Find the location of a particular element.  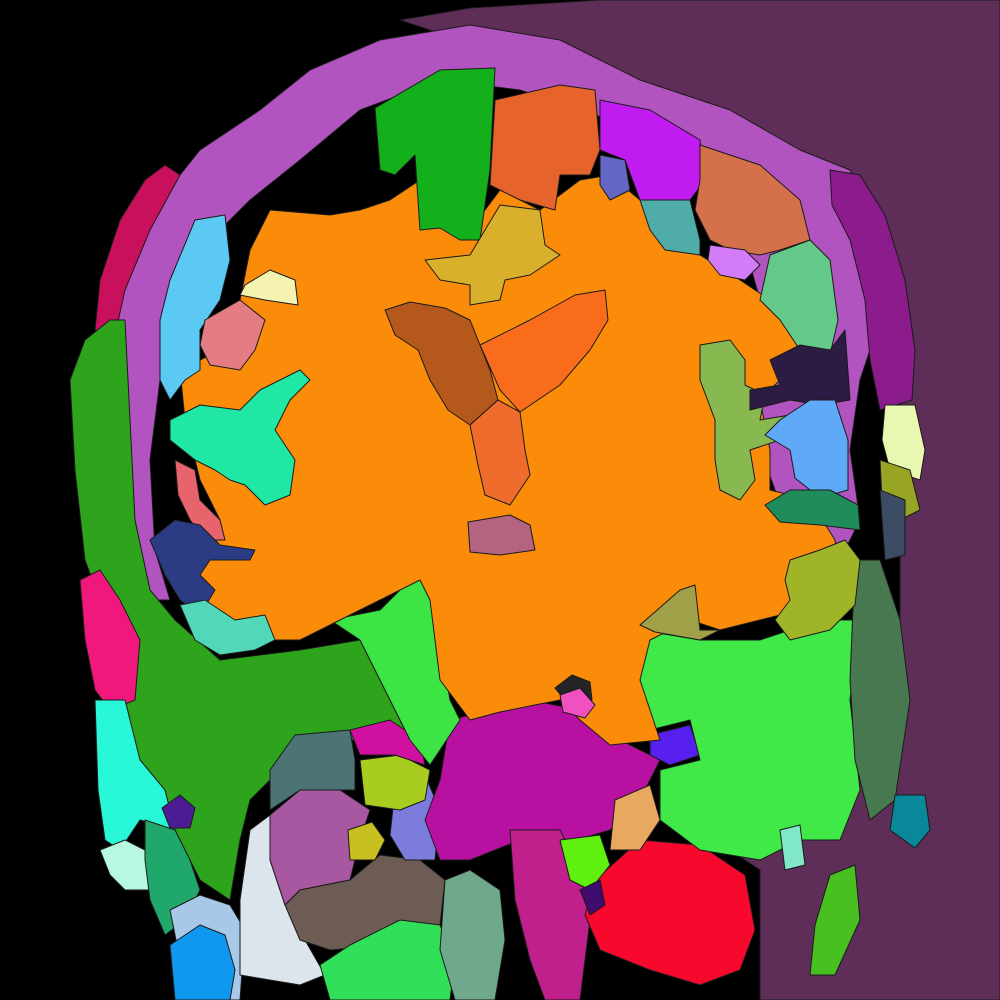

mustard-top is located at coordinates (492, 255).